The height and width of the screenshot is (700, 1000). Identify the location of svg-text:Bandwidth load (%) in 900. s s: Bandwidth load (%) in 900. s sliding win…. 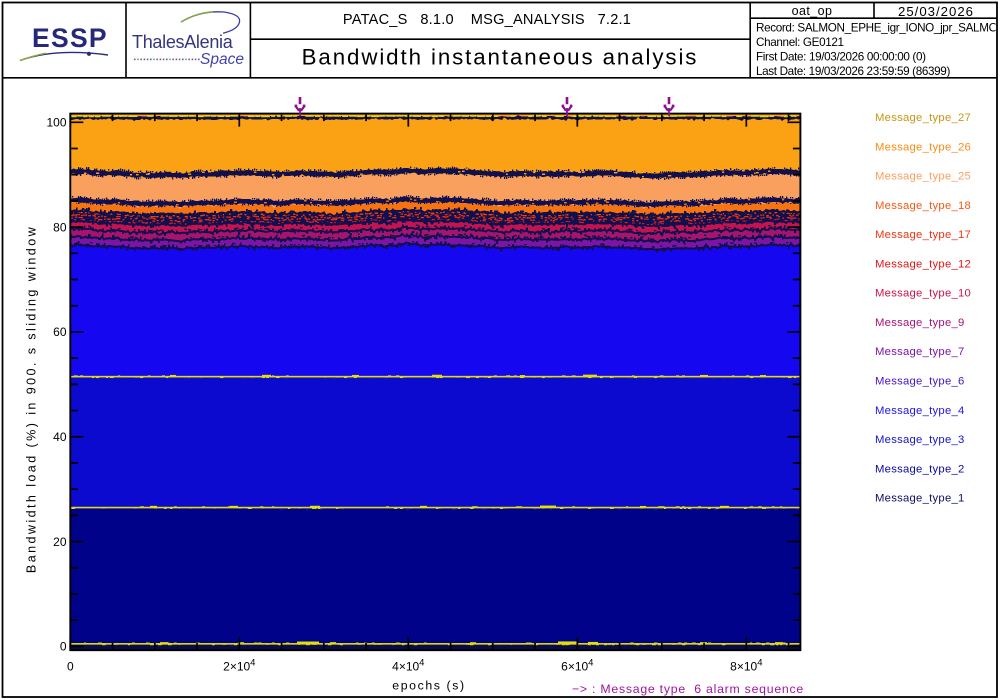
(32, 399).